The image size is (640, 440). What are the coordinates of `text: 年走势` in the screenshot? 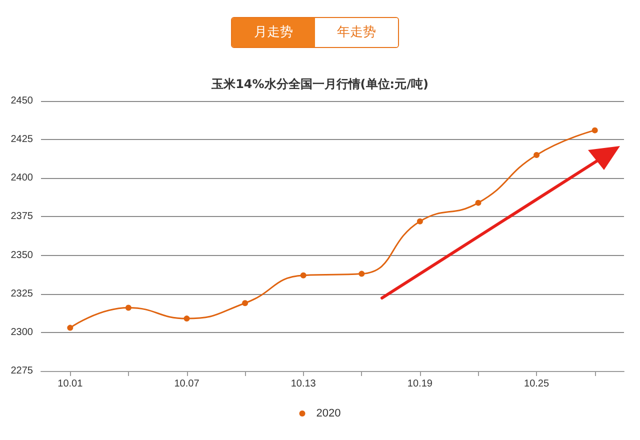 It's located at (356, 32).